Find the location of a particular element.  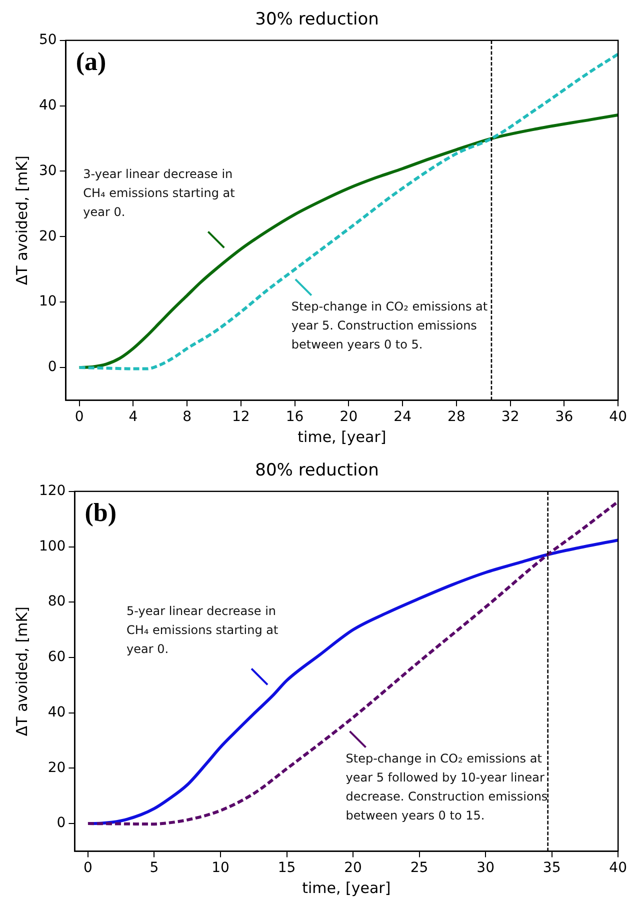

y-tick-label: 30 is located at coordinates (47, 170).